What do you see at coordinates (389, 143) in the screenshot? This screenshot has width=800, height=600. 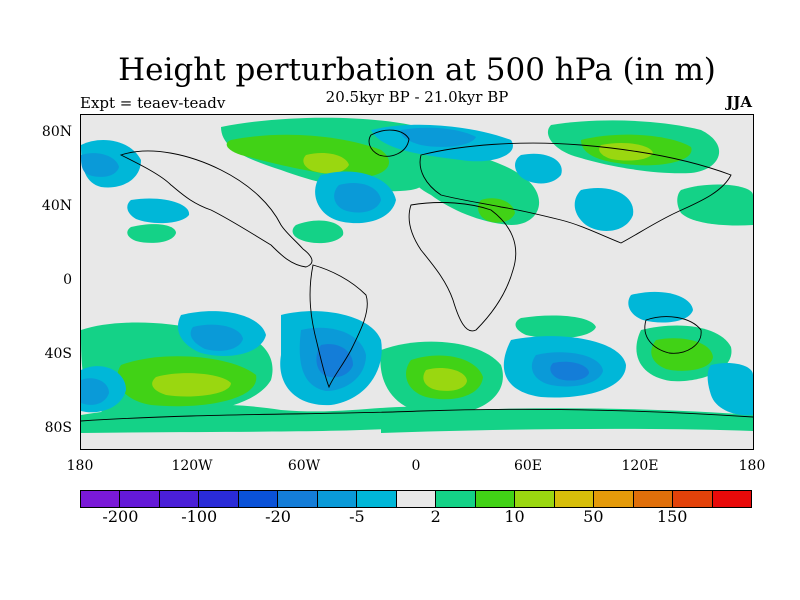 I see `greenland-coastline` at bounding box center [389, 143].